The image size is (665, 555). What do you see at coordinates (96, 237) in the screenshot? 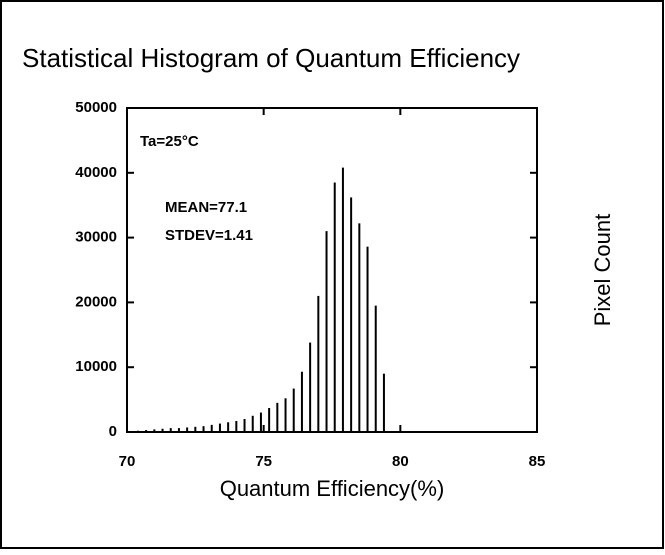
I see `y-tick-label: 30000` at bounding box center [96, 237].